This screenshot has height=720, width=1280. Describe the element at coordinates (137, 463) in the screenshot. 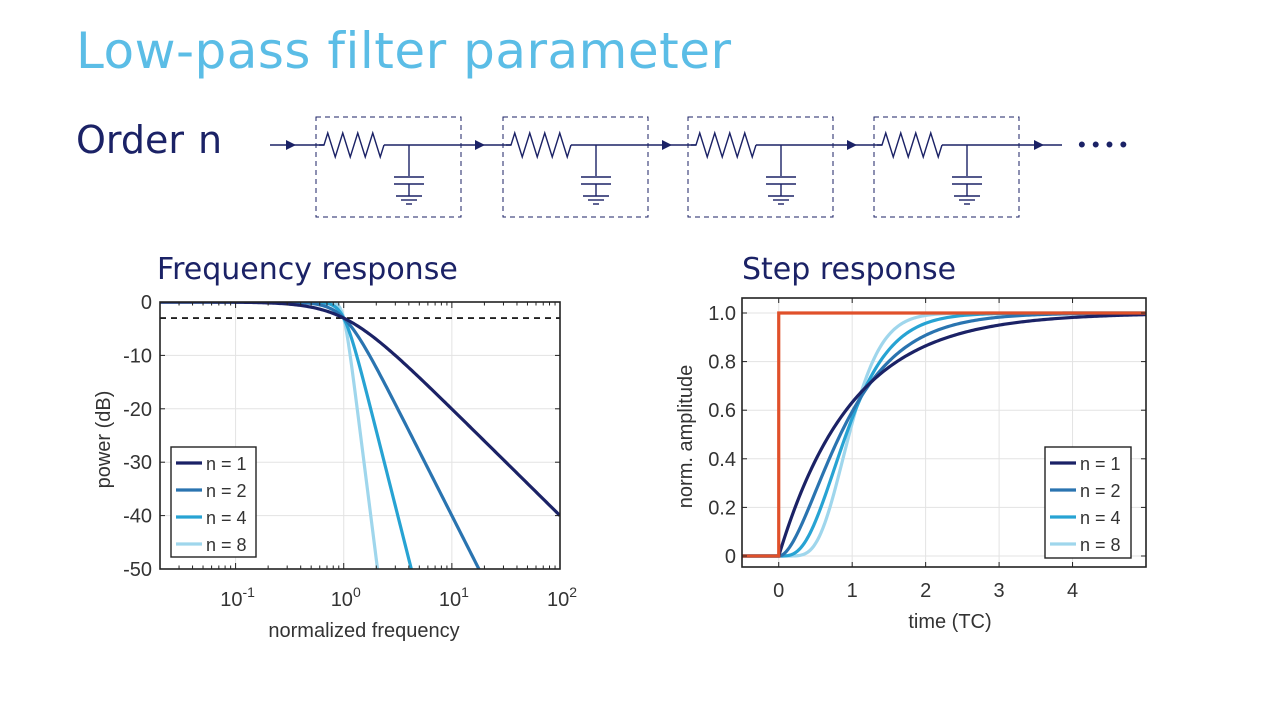

I see `y-tick-label: -30` at that location.